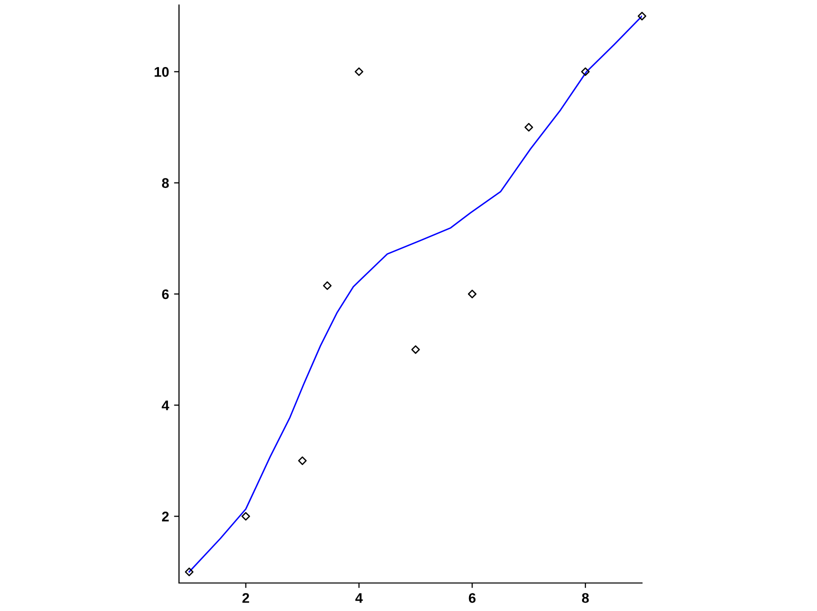 The width and height of the screenshot is (817, 611). Describe the element at coordinates (359, 598) in the screenshot. I see `x-tick-label: 4` at that location.